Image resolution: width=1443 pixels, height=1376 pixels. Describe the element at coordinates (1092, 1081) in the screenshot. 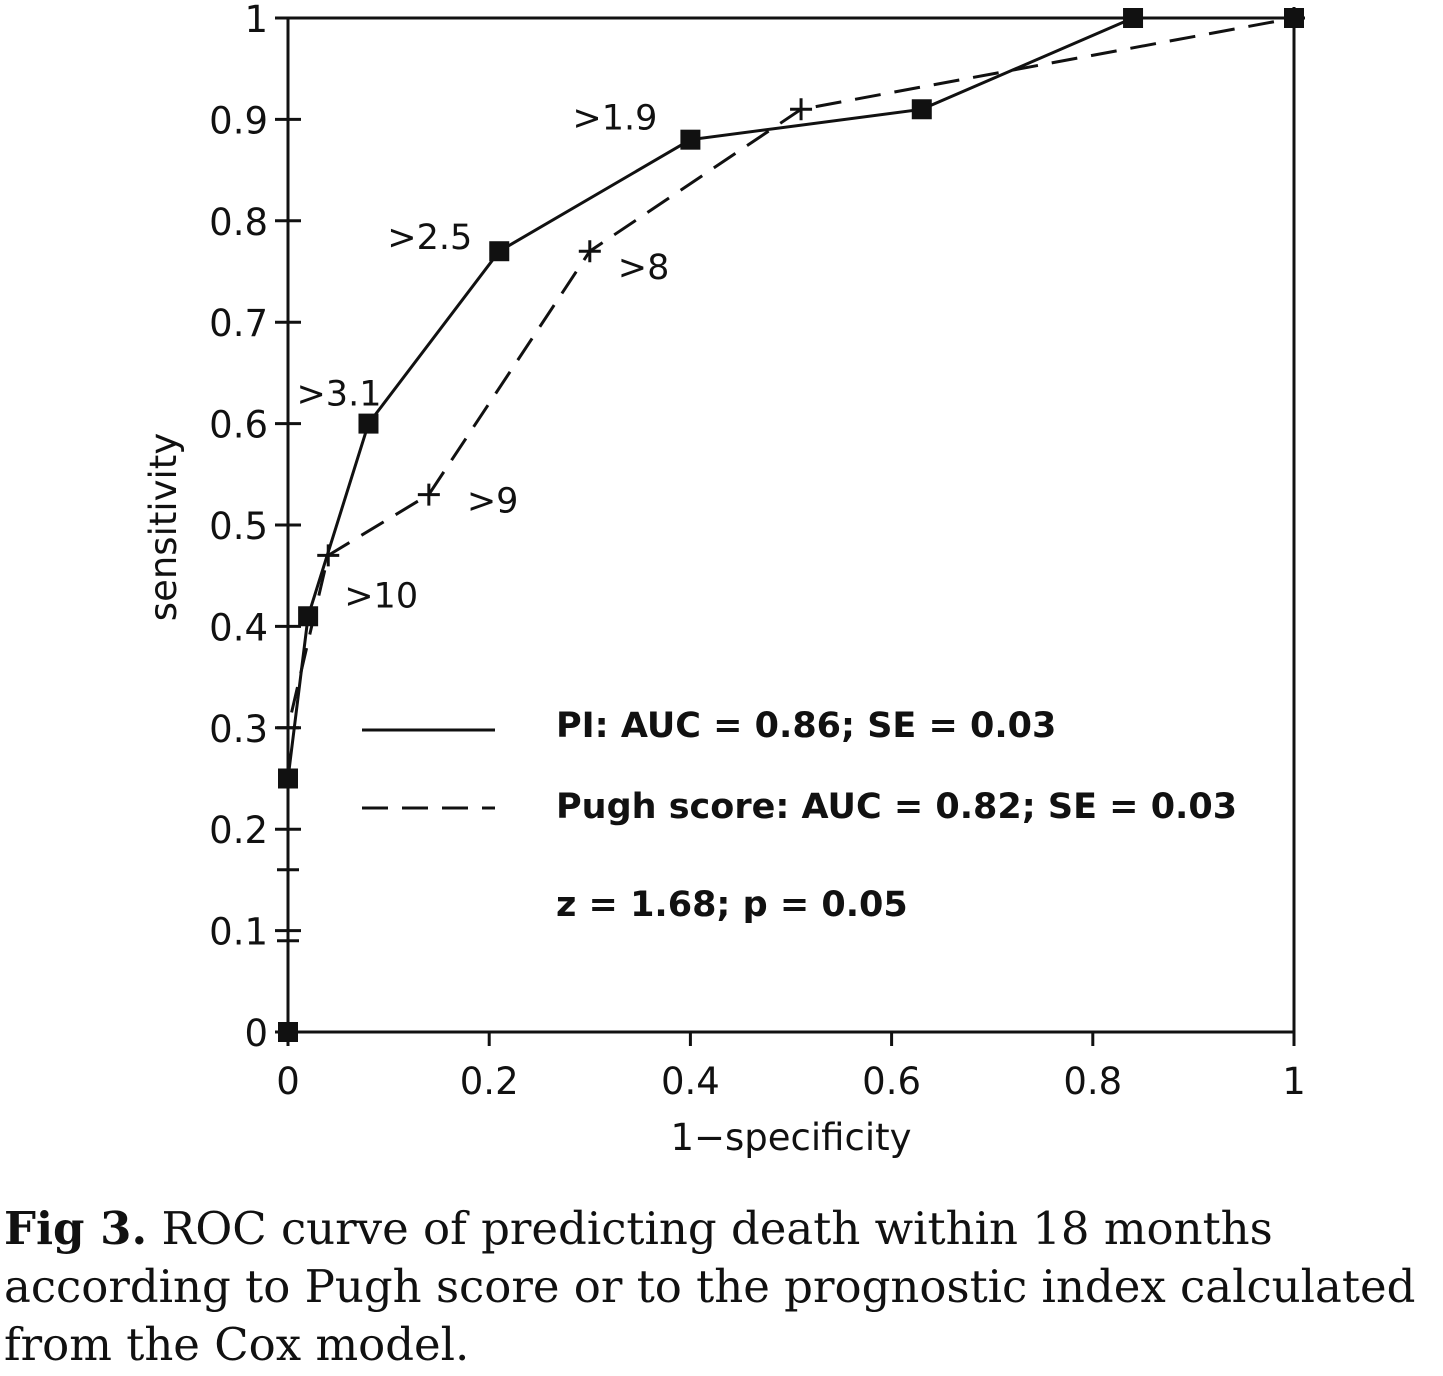

I see `x-tick-label: 0.8` at that location.